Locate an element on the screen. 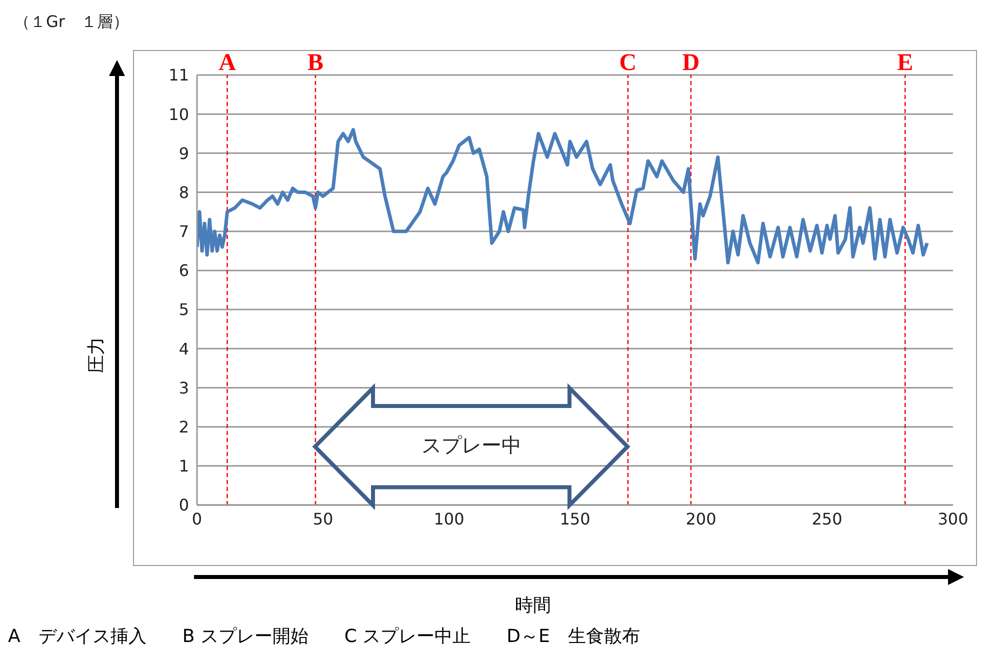  y-tick-label: 4 is located at coordinates (183, 348).